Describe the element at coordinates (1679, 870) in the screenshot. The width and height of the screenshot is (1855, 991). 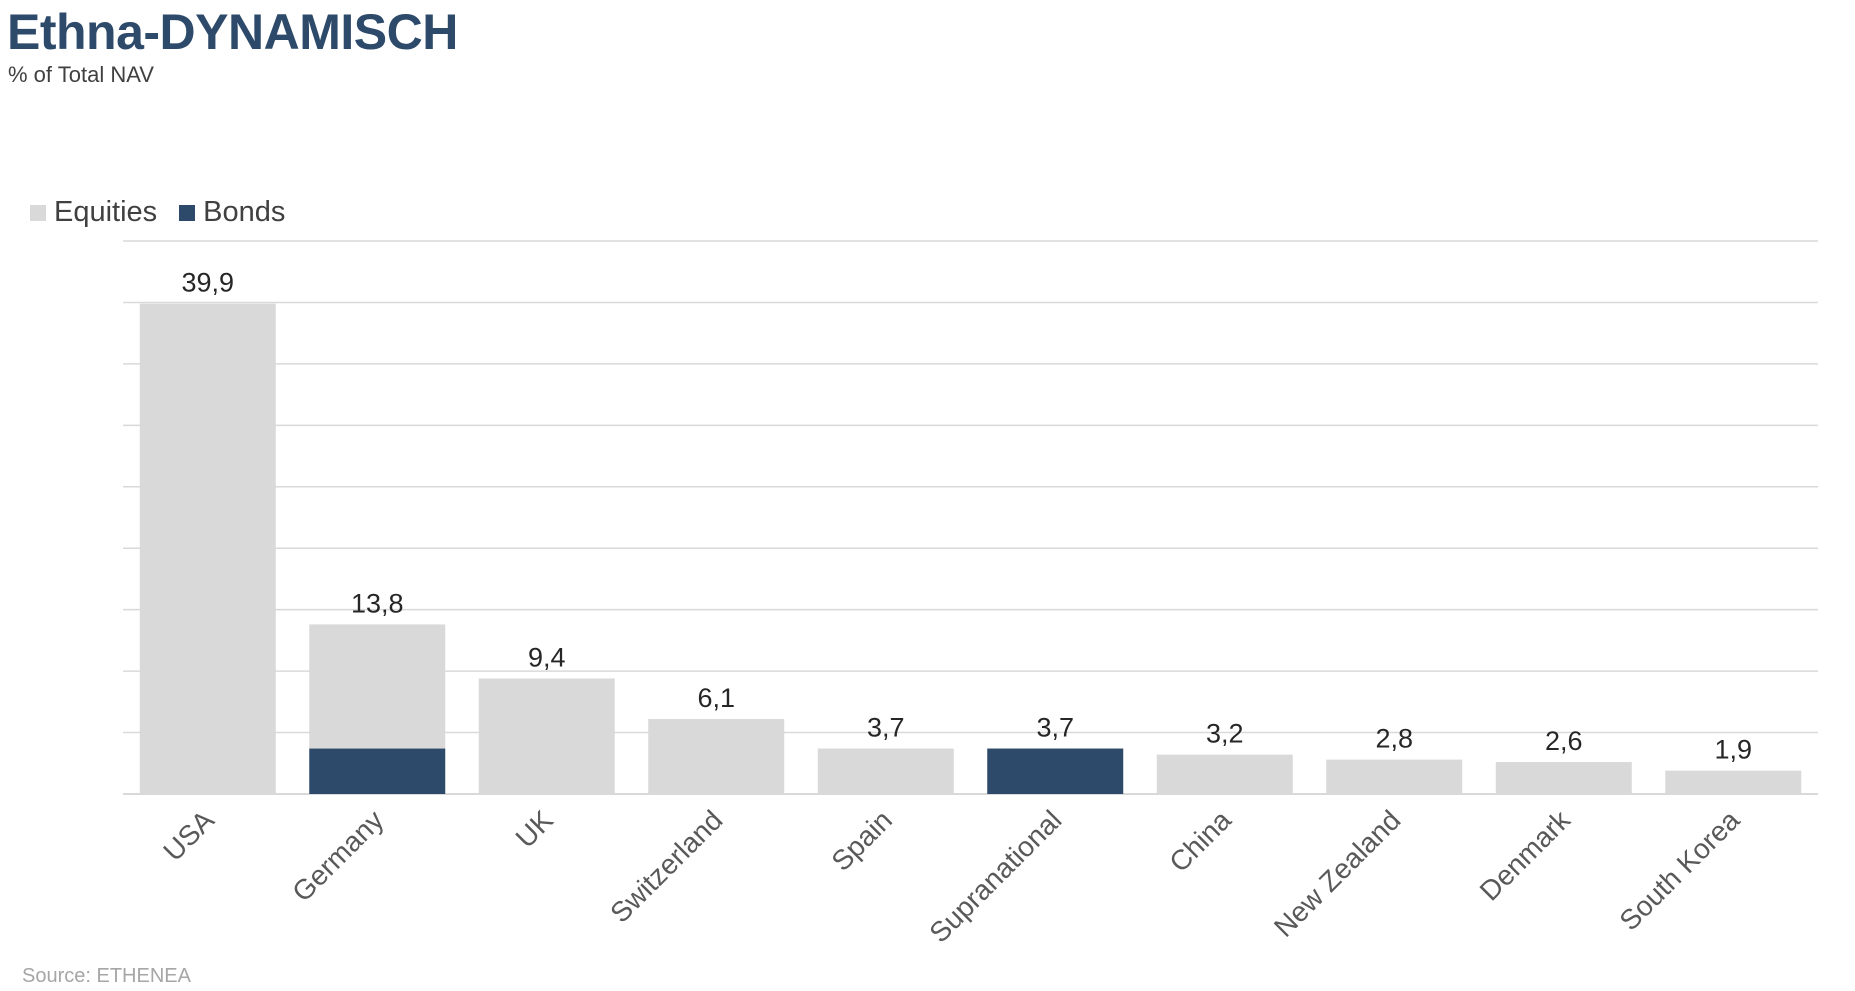
I see `x-tick-label: South Korea` at that location.